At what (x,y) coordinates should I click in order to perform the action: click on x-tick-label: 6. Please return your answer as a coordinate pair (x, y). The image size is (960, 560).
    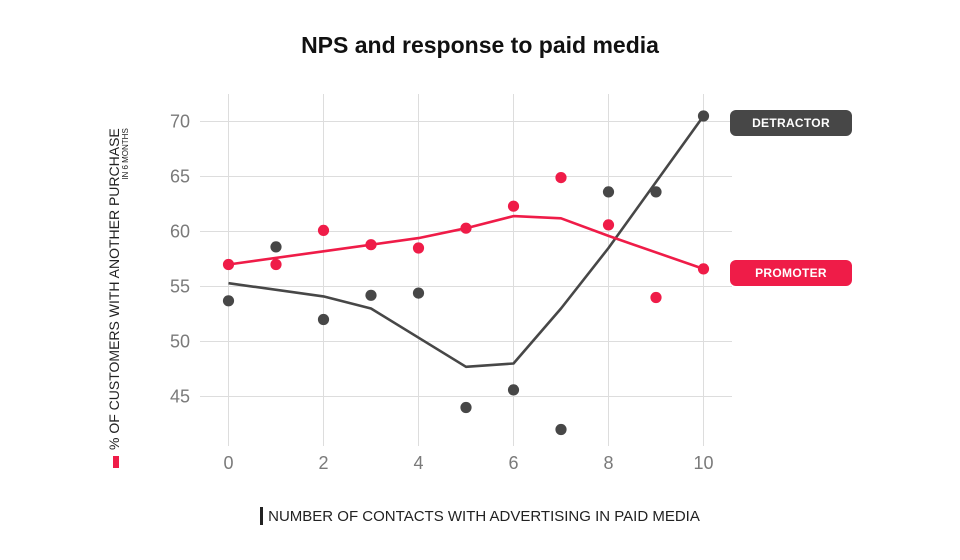
    Looking at the image, I should click on (513, 463).